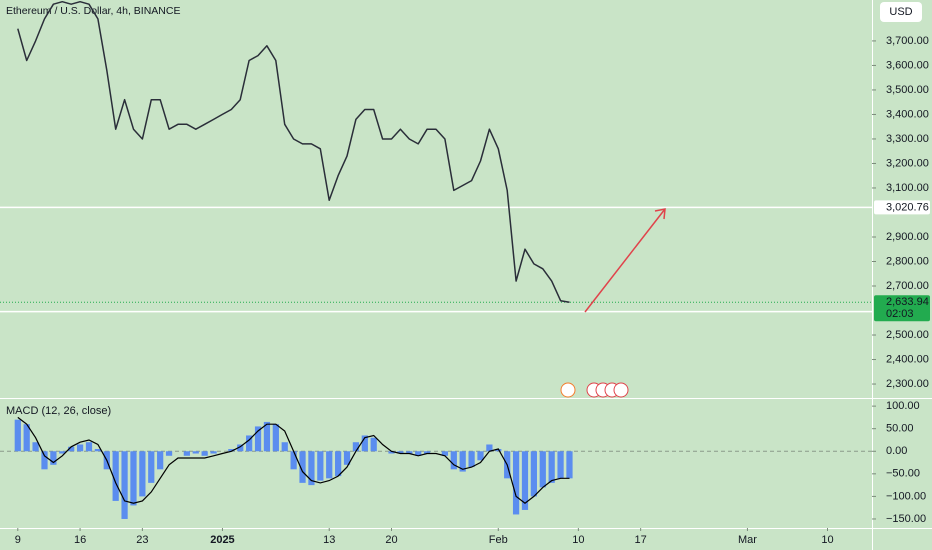 Image resolution: width=932 pixels, height=550 pixels. I want to click on y-tick-label: 2,400.00, so click(907, 359).